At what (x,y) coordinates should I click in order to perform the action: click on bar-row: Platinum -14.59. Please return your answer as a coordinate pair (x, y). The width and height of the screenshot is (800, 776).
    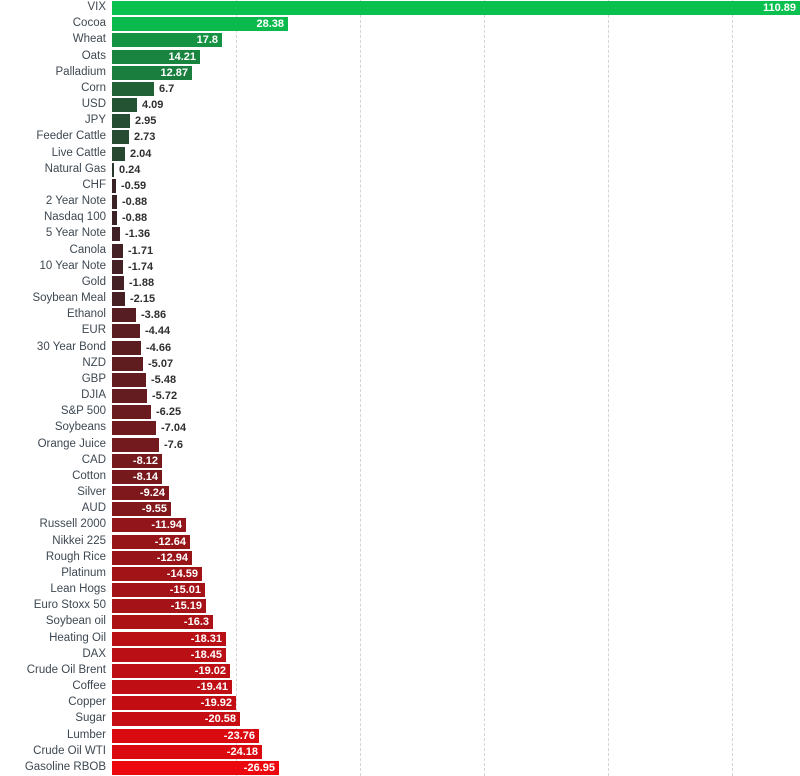
    Looking at the image, I should click on (400, 574).